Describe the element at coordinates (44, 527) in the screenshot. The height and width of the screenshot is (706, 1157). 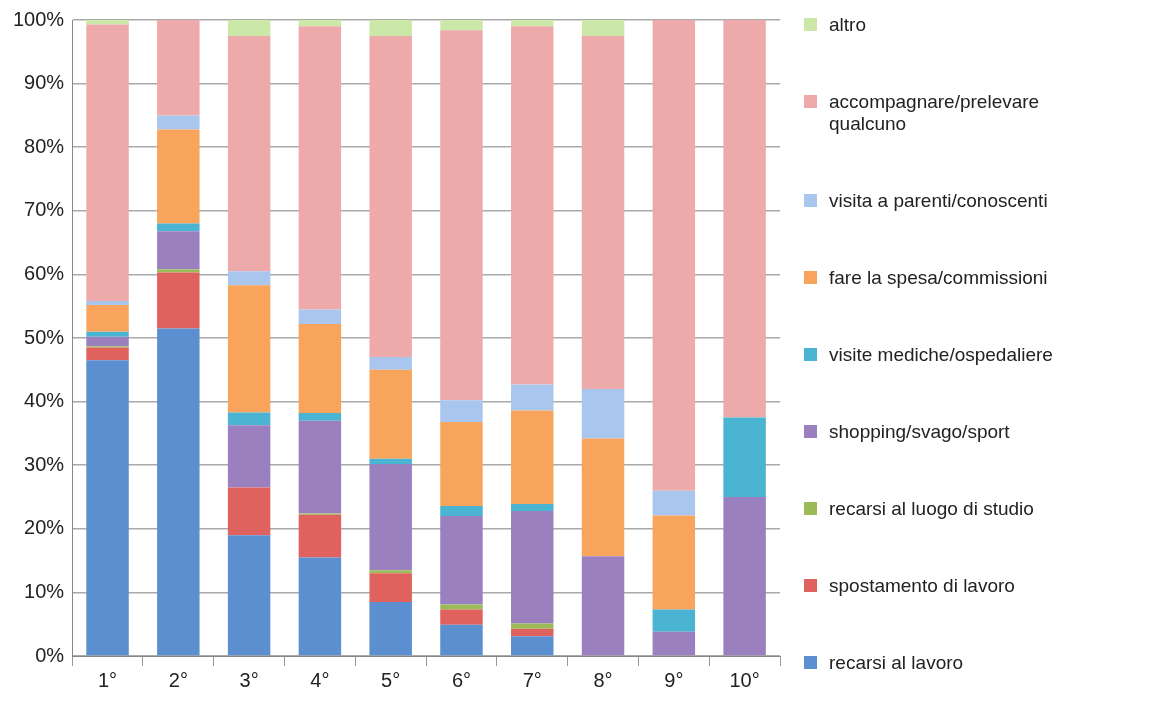
I see `y-tick-label: 20%` at that location.